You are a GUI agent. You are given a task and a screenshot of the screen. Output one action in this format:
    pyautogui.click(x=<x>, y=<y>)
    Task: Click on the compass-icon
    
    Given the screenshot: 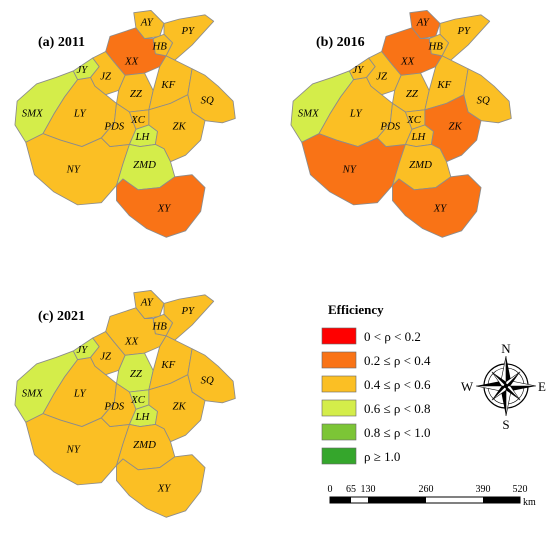 What is the action you would take?
    pyautogui.click(x=506, y=386)
    